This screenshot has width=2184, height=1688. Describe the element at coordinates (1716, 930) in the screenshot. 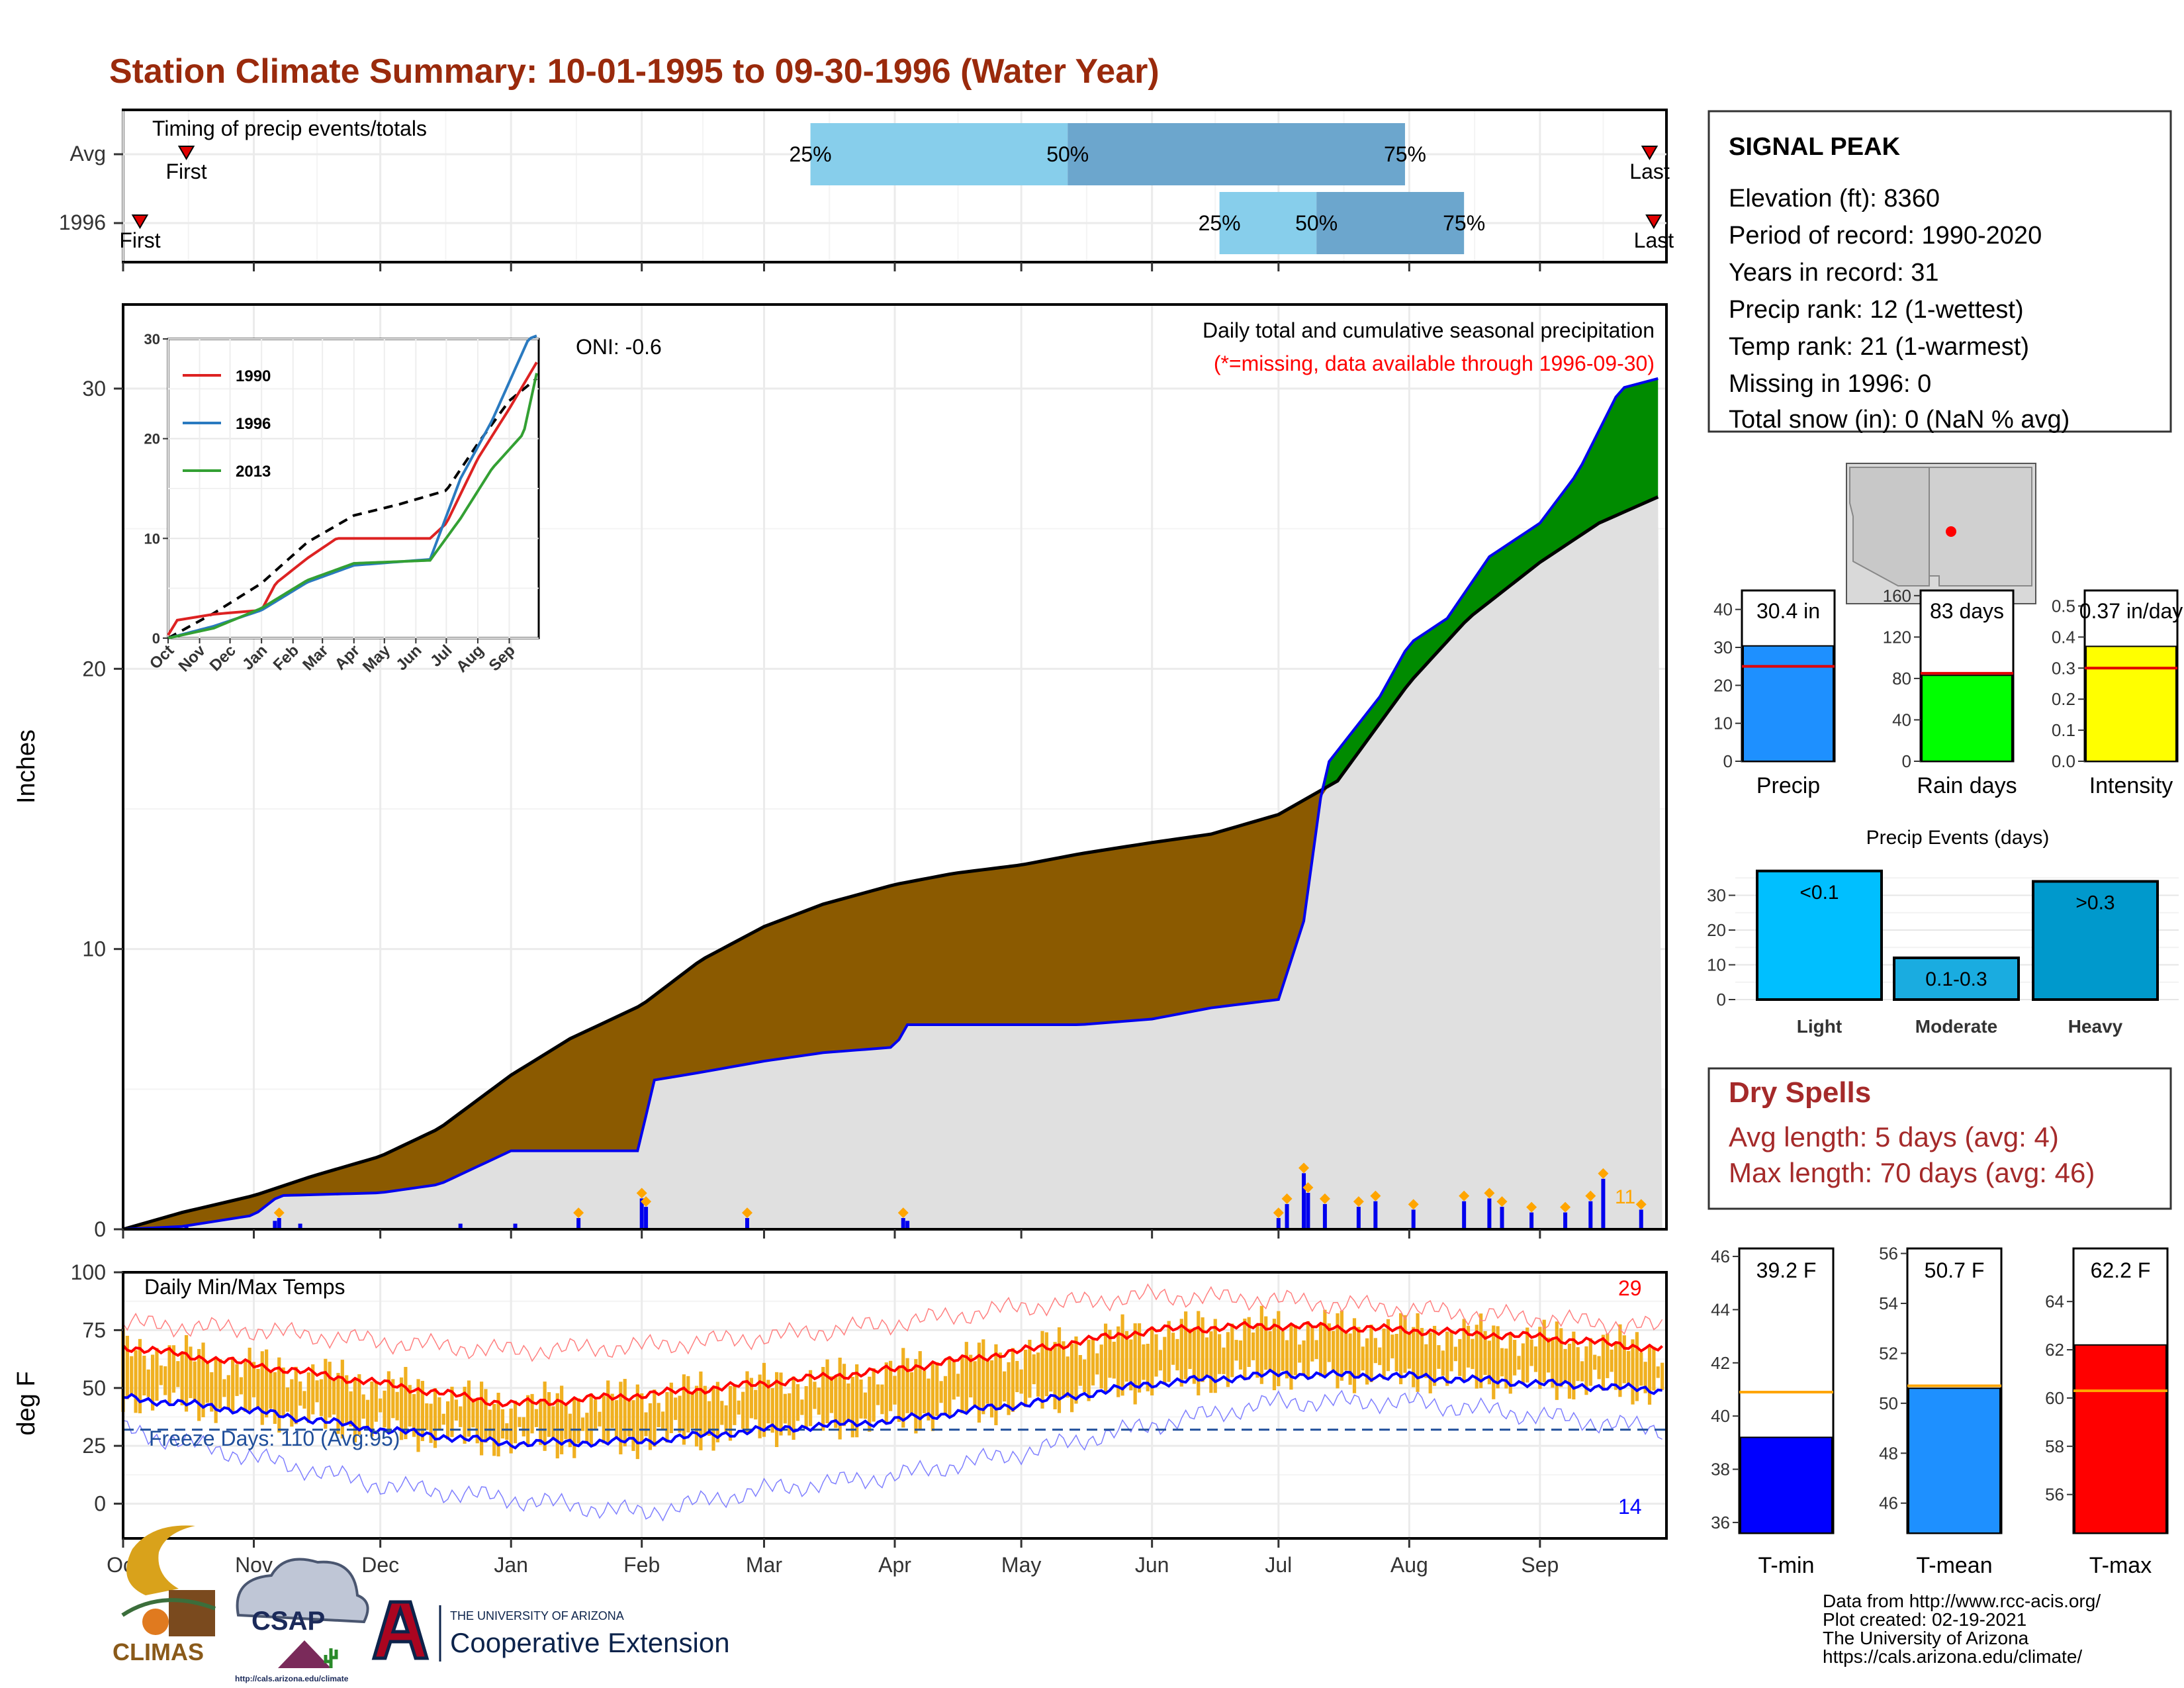

I see `events-ytick-label-2: 20` at that location.